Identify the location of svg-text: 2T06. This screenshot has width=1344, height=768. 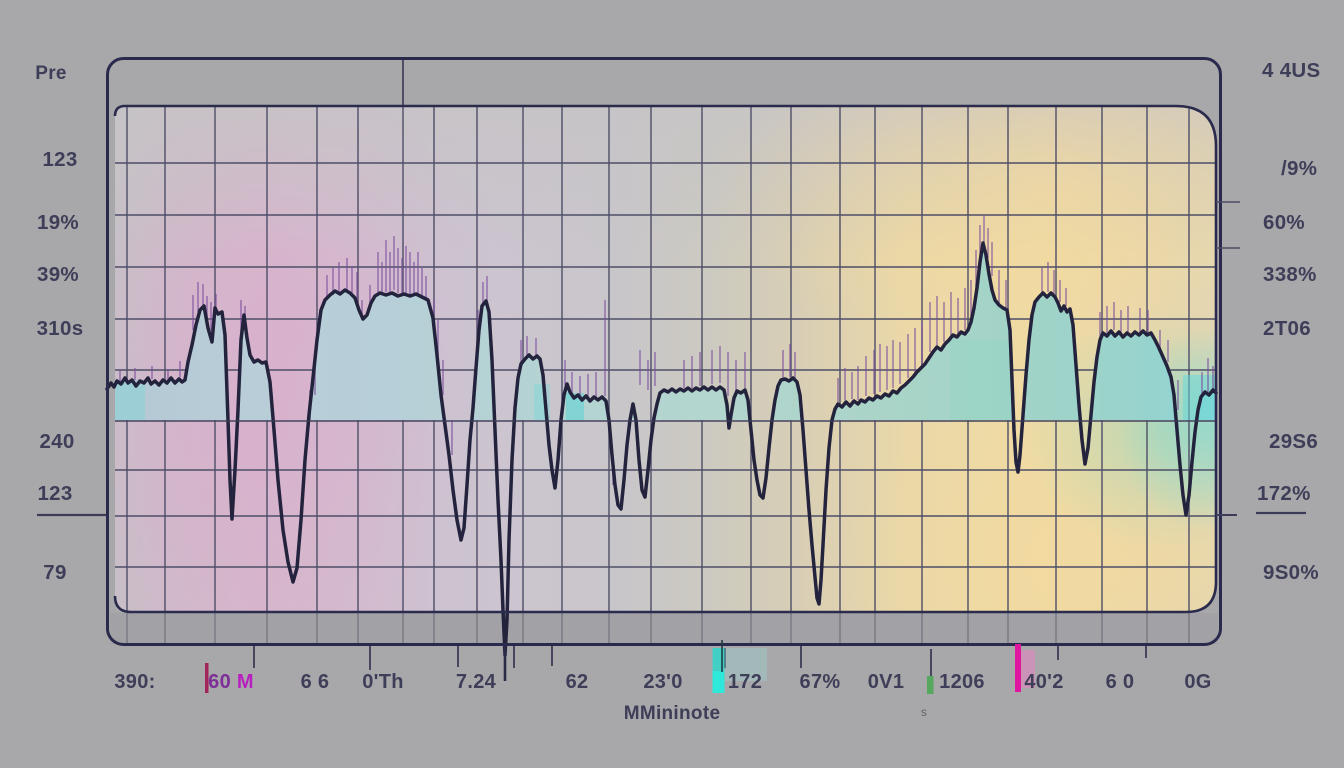
(1287, 328).